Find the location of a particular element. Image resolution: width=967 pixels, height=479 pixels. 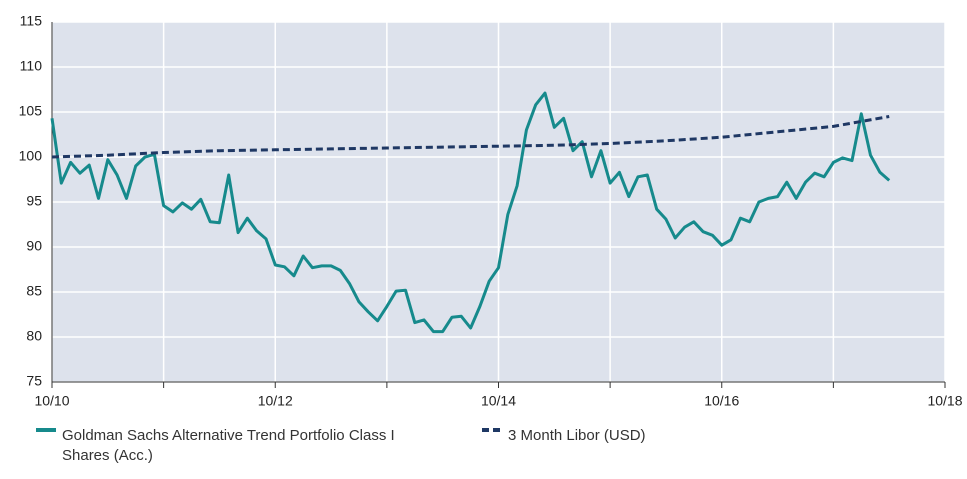

x-tick-label: 10/16 is located at coordinates (721, 401).